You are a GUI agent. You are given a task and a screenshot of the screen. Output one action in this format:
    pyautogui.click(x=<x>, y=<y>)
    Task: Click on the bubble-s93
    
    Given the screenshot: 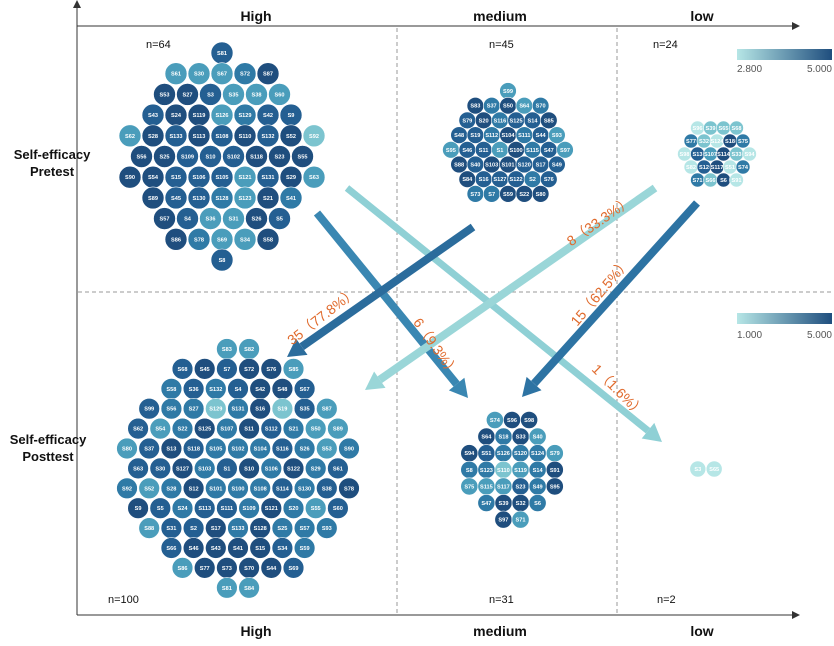 What is the action you would take?
    pyautogui.click(x=327, y=528)
    